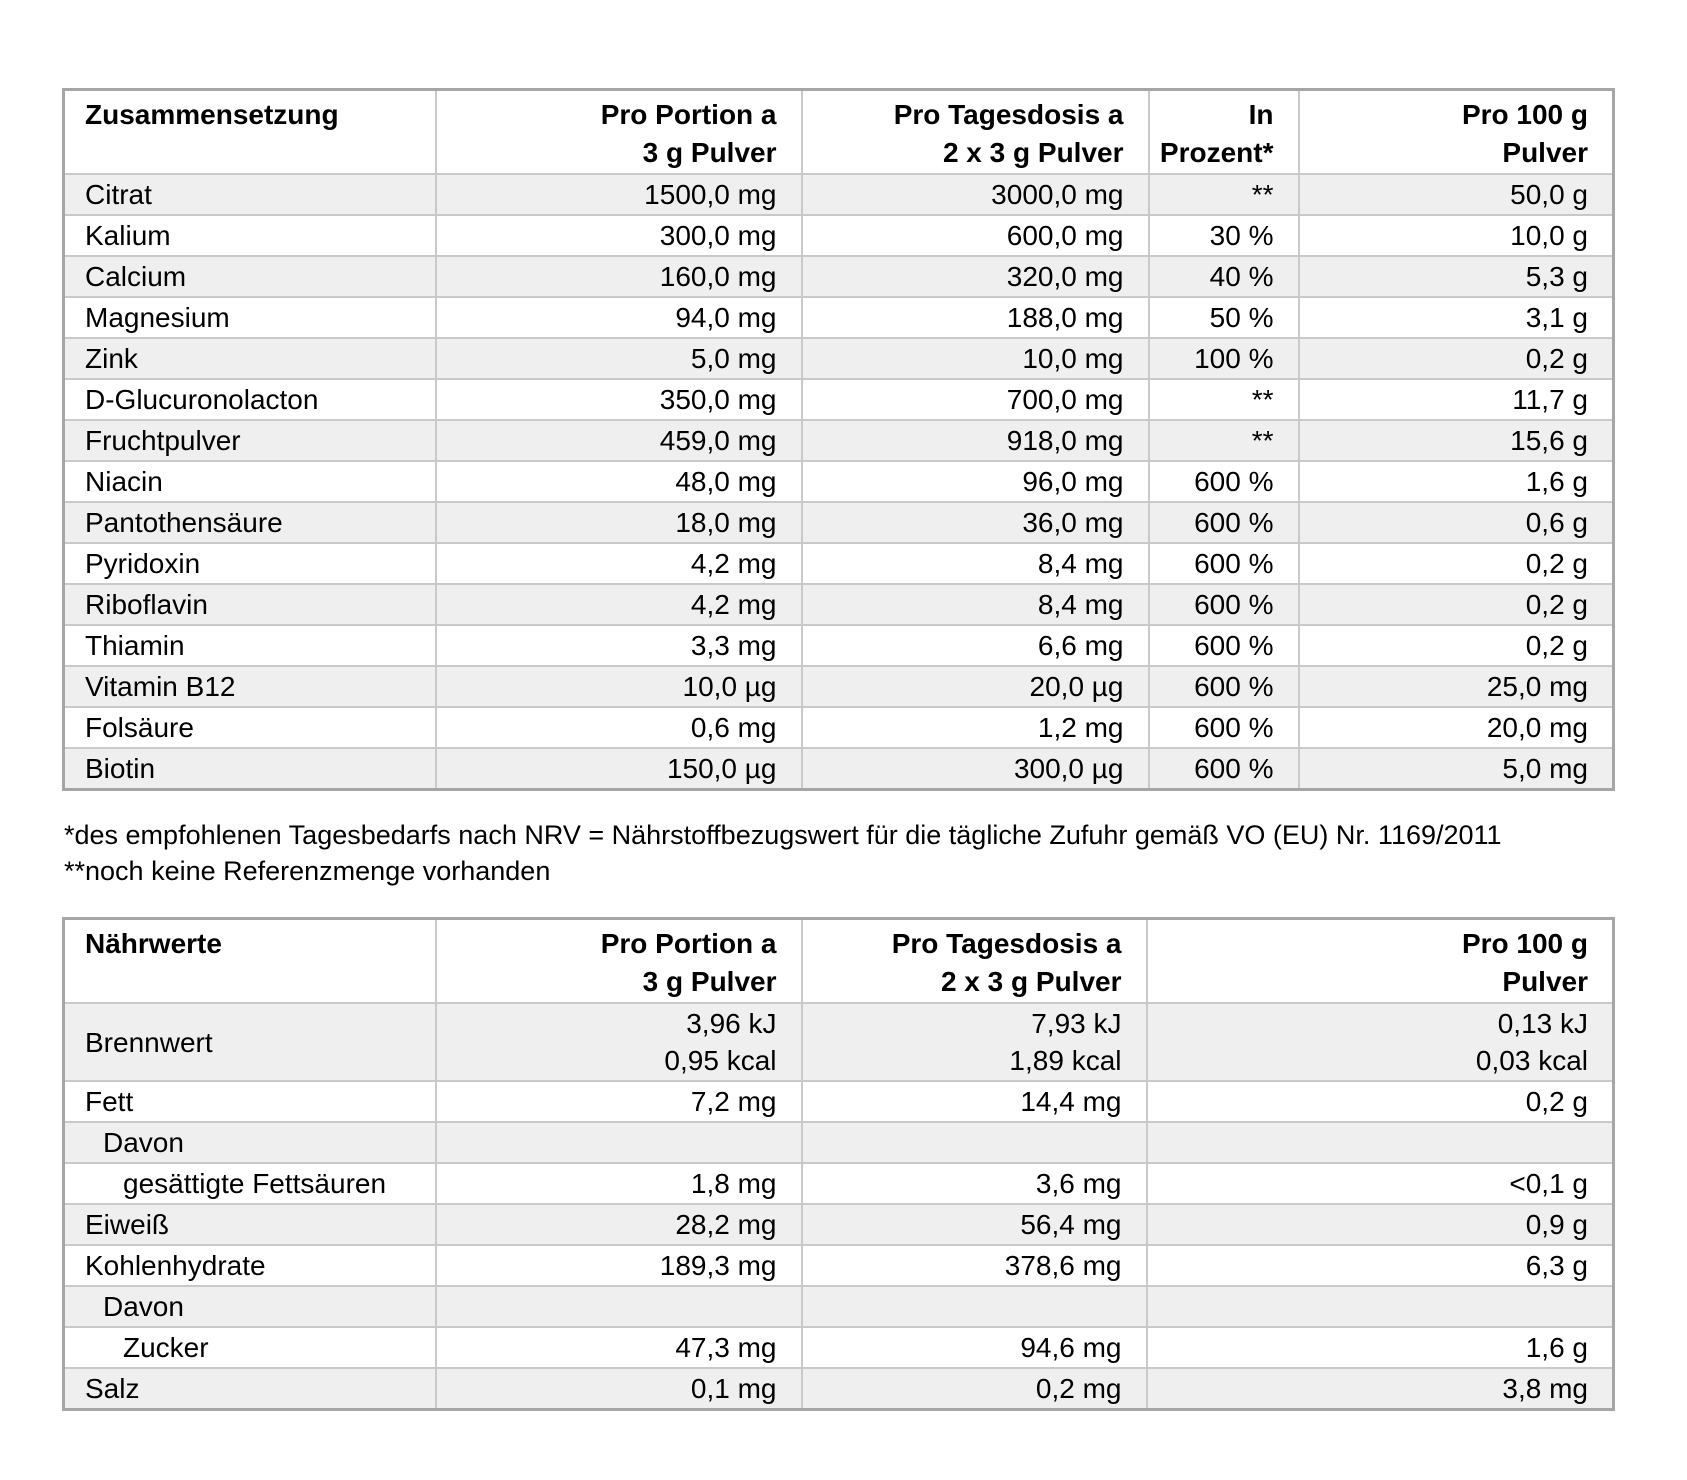 The height and width of the screenshot is (1480, 1687). Describe the element at coordinates (975, 686) in the screenshot. I see `per-day-value: 20,0 µg` at that location.